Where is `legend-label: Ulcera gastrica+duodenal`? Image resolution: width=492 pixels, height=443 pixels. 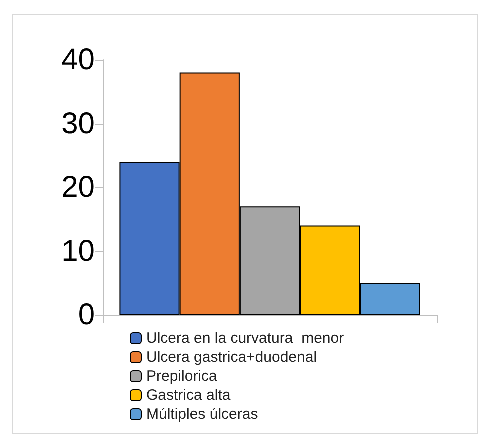 legend-label: Ulcera gastrica+duodenal is located at coordinates (232, 357).